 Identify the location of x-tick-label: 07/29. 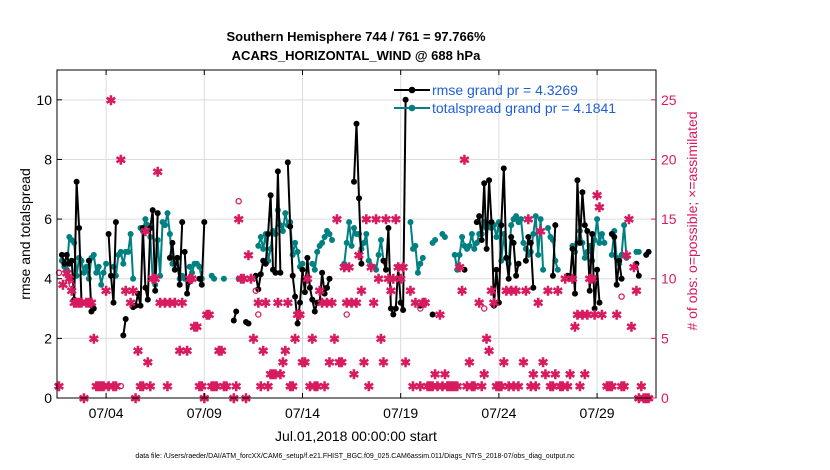
(597, 413).